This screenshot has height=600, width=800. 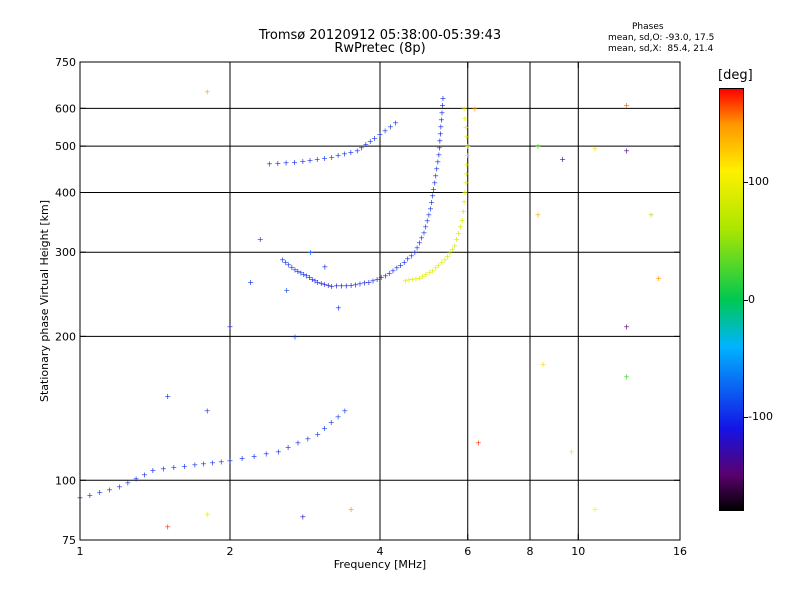 What do you see at coordinates (380, 48) in the screenshot?
I see `chart-subtitle: RwPretec (8p)` at bounding box center [380, 48].